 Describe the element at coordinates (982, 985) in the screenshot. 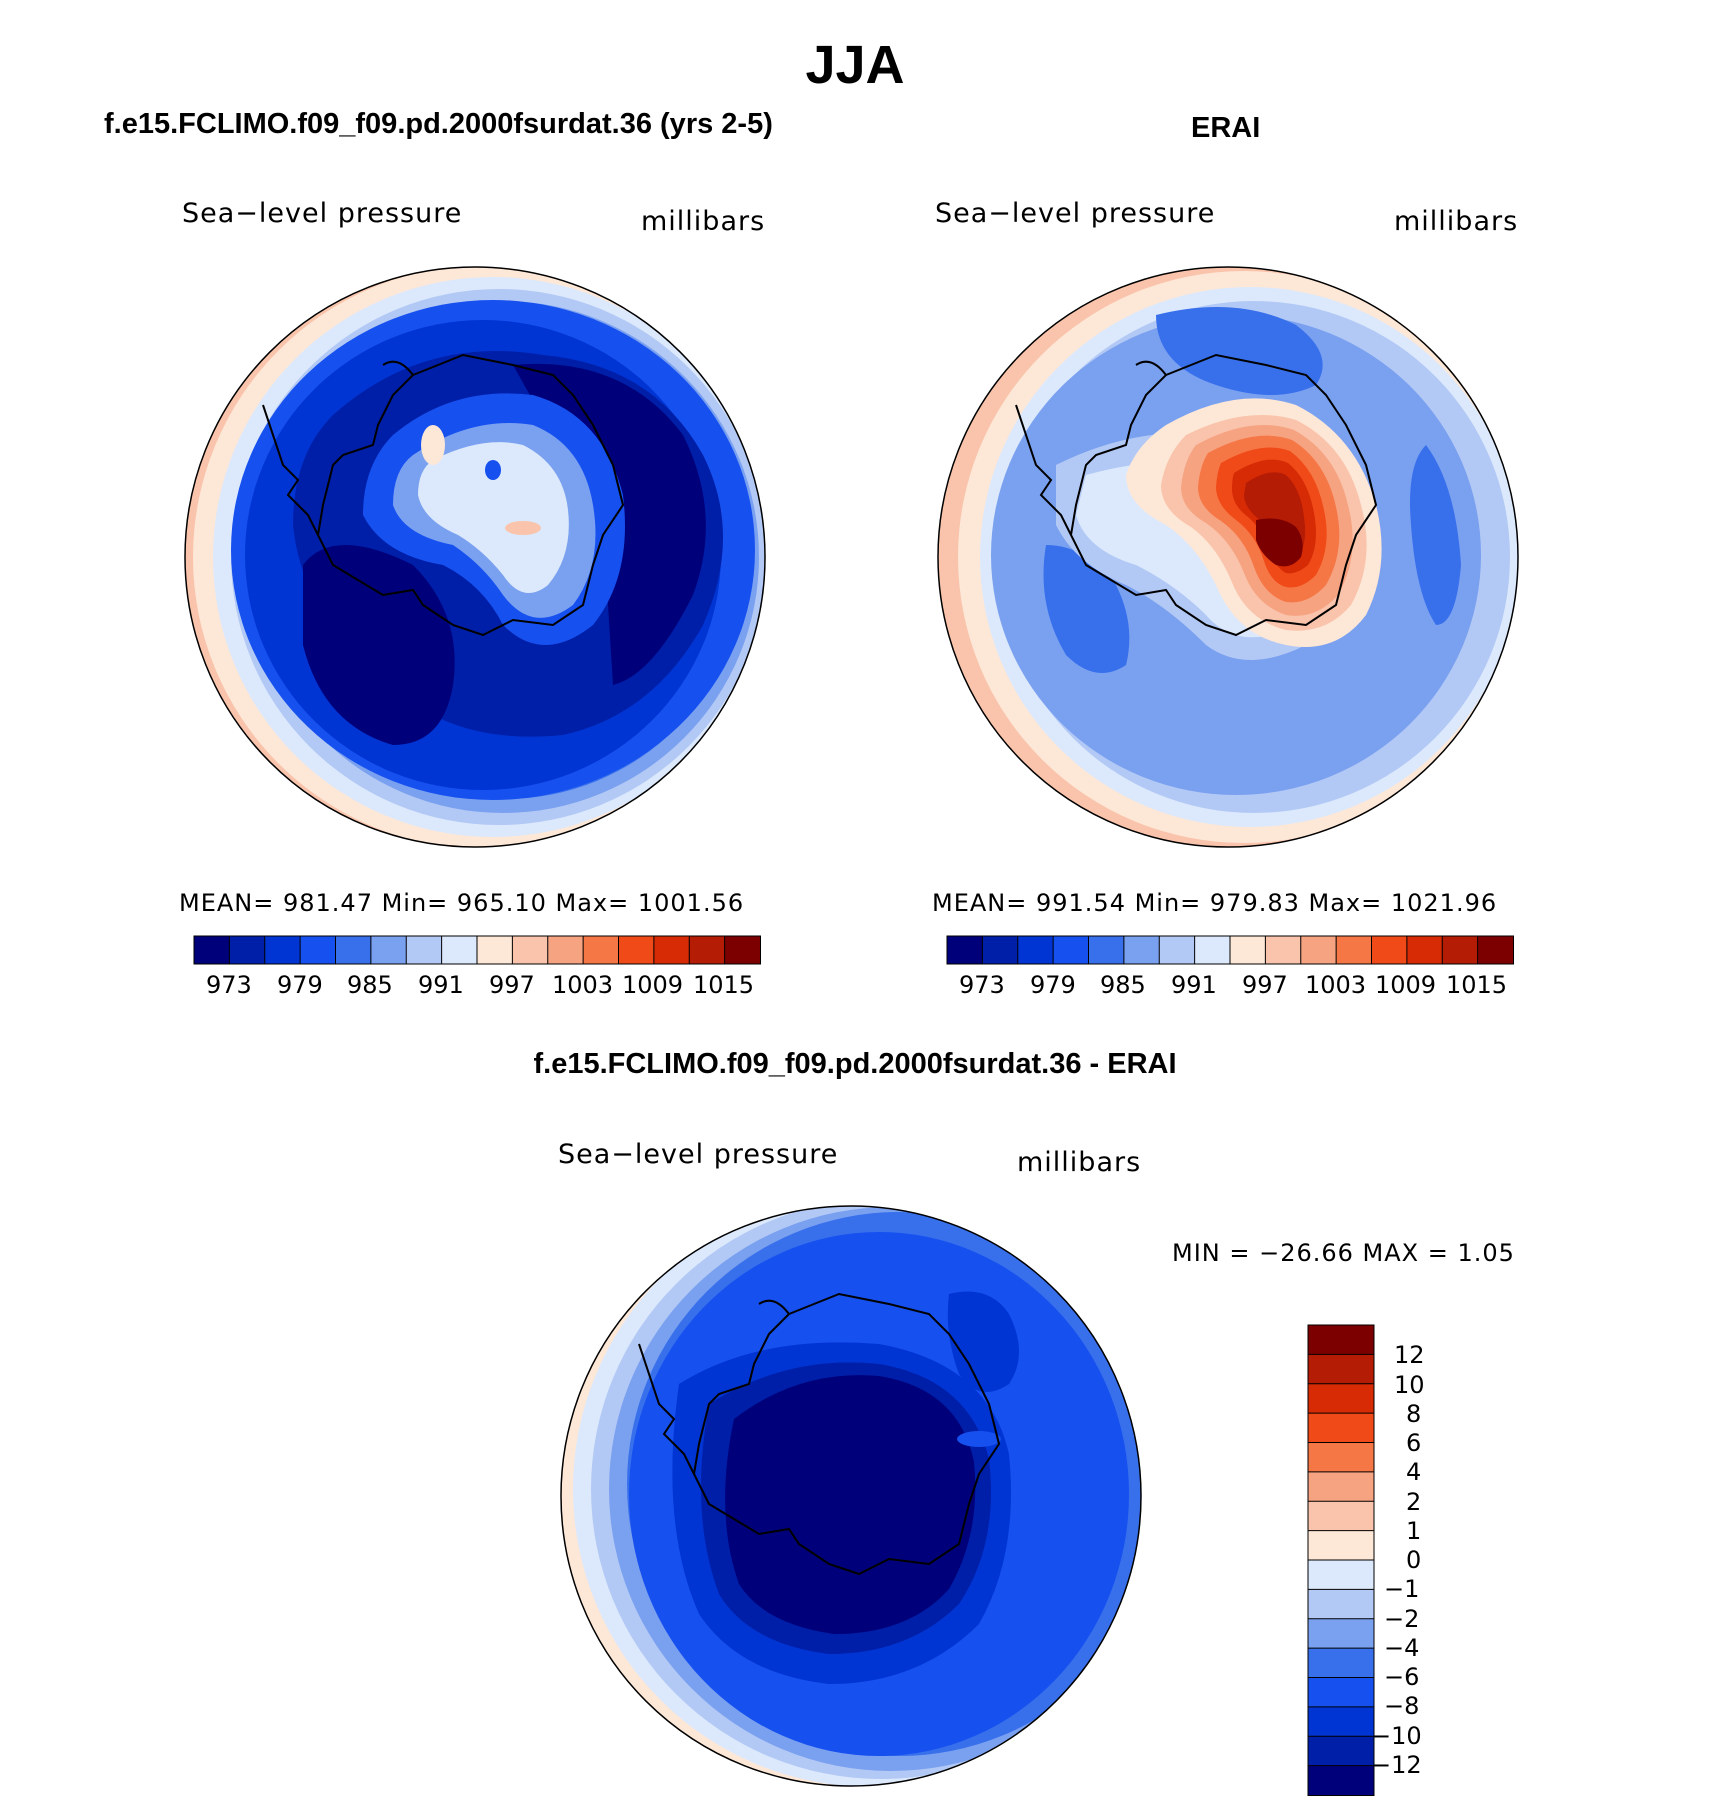

I see `obs-tick-label: 973` at that location.